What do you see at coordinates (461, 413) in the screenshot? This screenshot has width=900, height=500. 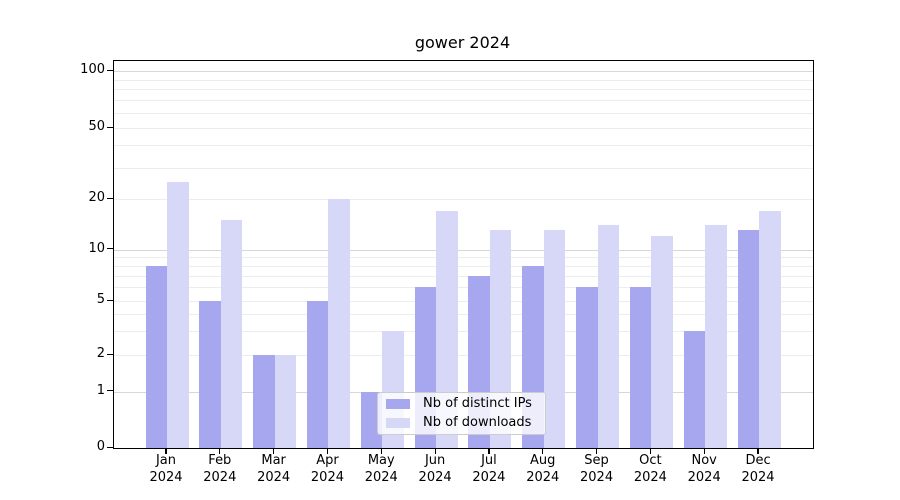 I see `legend: Nb of distinct IPs Nb of downloads` at bounding box center [461, 413].